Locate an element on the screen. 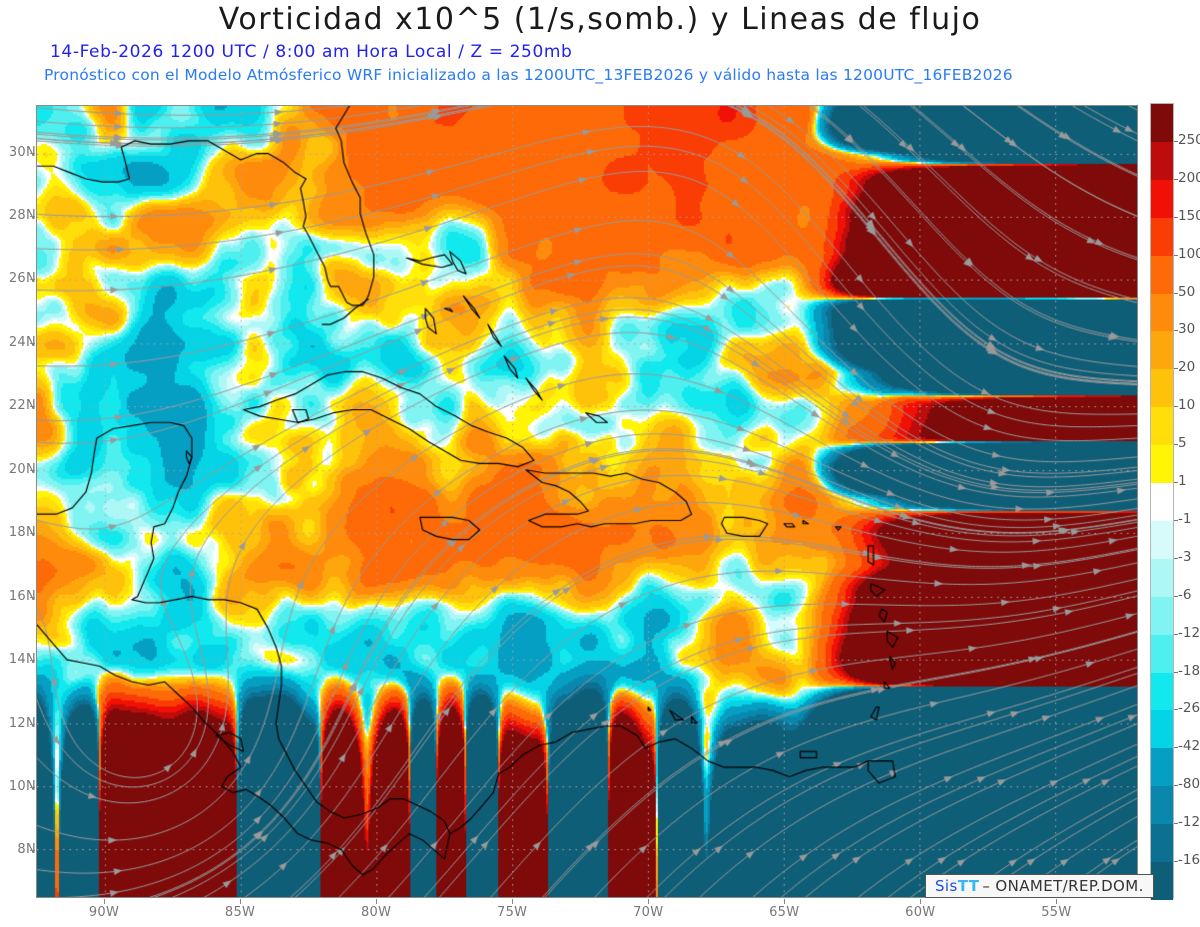 The width and height of the screenshot is (1200, 927). lat-tick-label: 16N is located at coordinates (22, 596).